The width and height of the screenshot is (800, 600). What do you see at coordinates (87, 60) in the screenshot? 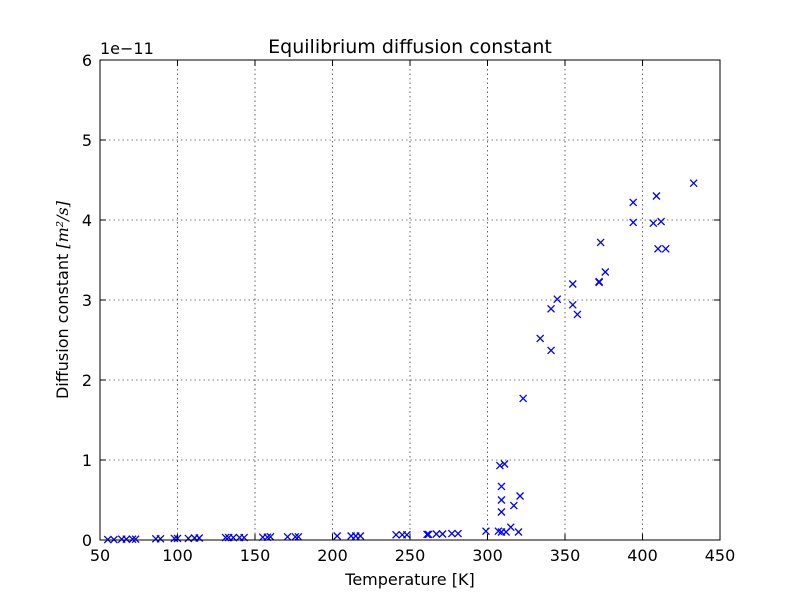
I see `y-tick-label: 6` at bounding box center [87, 60].